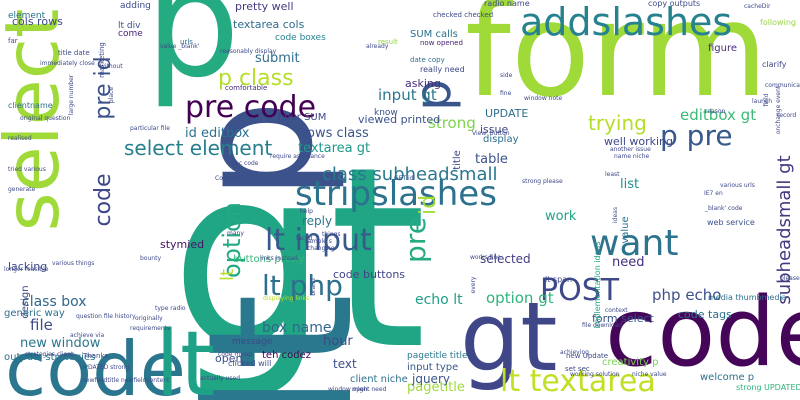 The height and width of the screenshot is (400, 800). What do you see at coordinates (27, 16) in the screenshot?
I see `word-cloud-word: element` at bounding box center [27, 16].